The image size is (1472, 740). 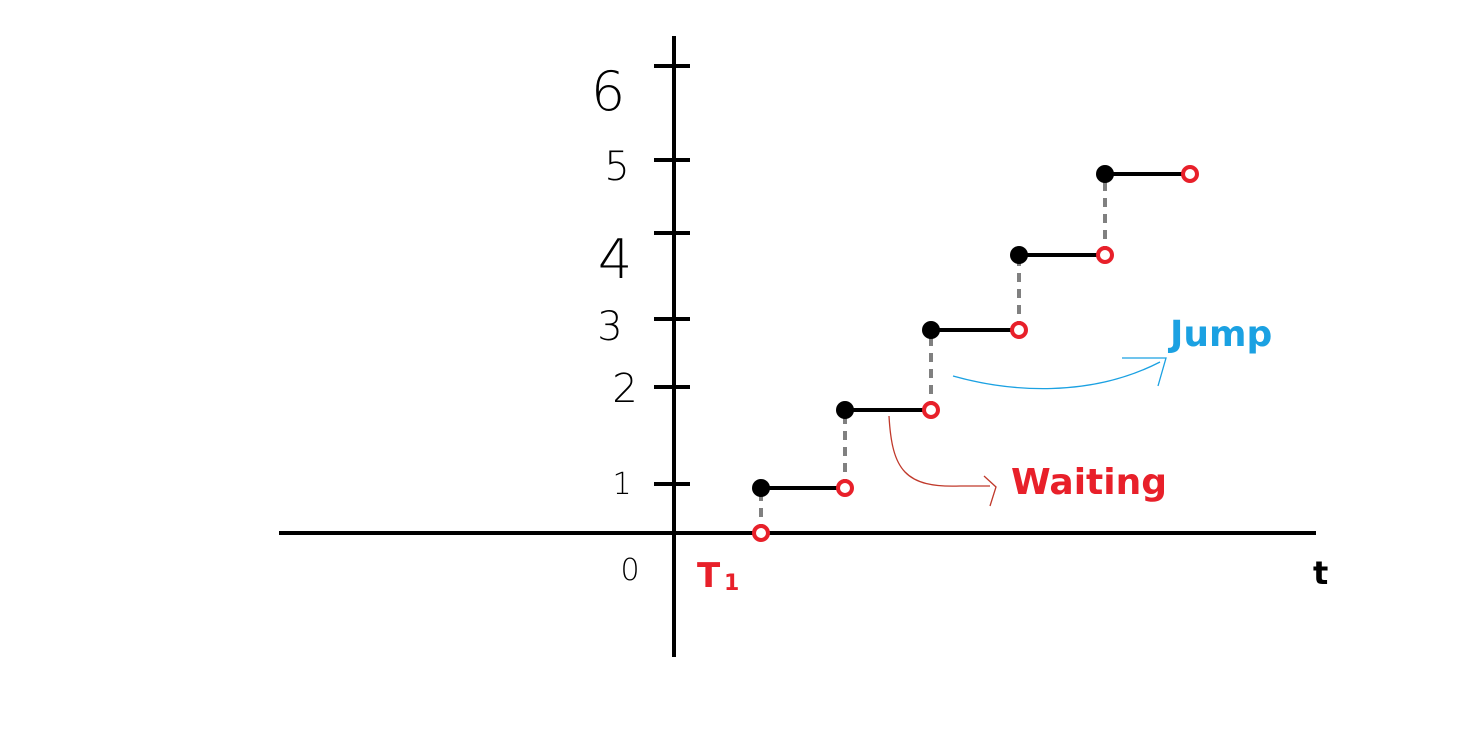 What do you see at coordinates (609, 327) in the screenshot?
I see `y-tick-label-3: 3` at bounding box center [609, 327].